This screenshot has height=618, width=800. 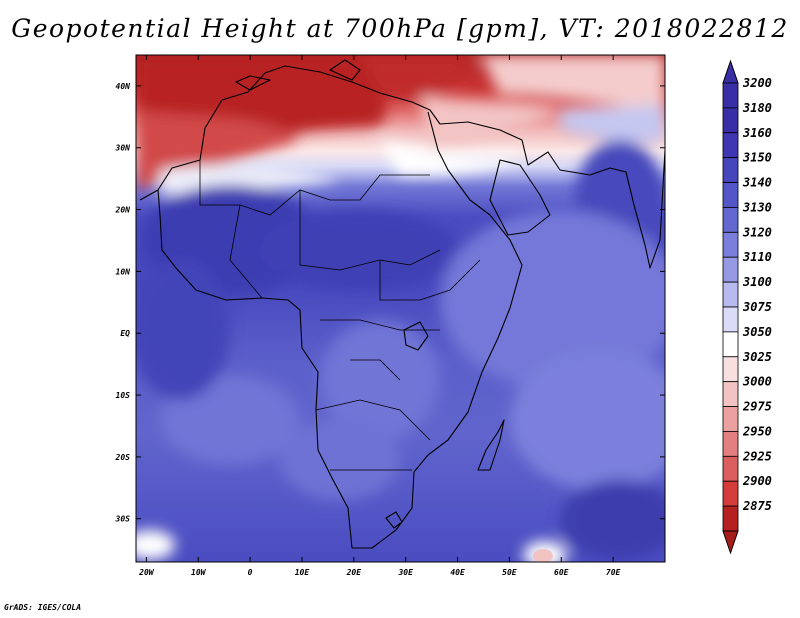 What do you see at coordinates (509, 572) in the screenshot?
I see `lon-tick-label: 50E` at bounding box center [509, 572].